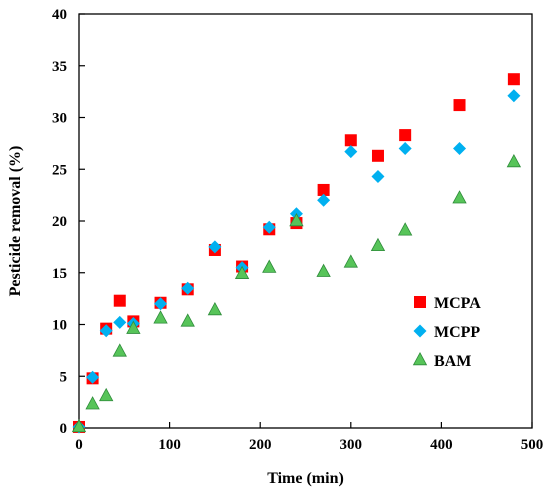 This screenshot has width=550, height=494. What do you see at coordinates (532, 445) in the screenshot?
I see `x-tick-label: 500` at bounding box center [532, 445].